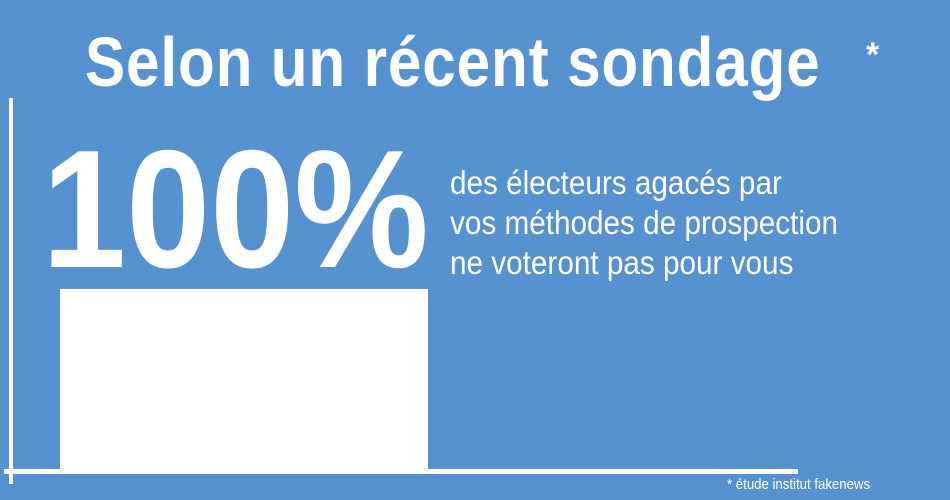 The width and height of the screenshot is (950, 500). I want to click on annotation-line: vos méthodes de prospection, so click(644, 222).